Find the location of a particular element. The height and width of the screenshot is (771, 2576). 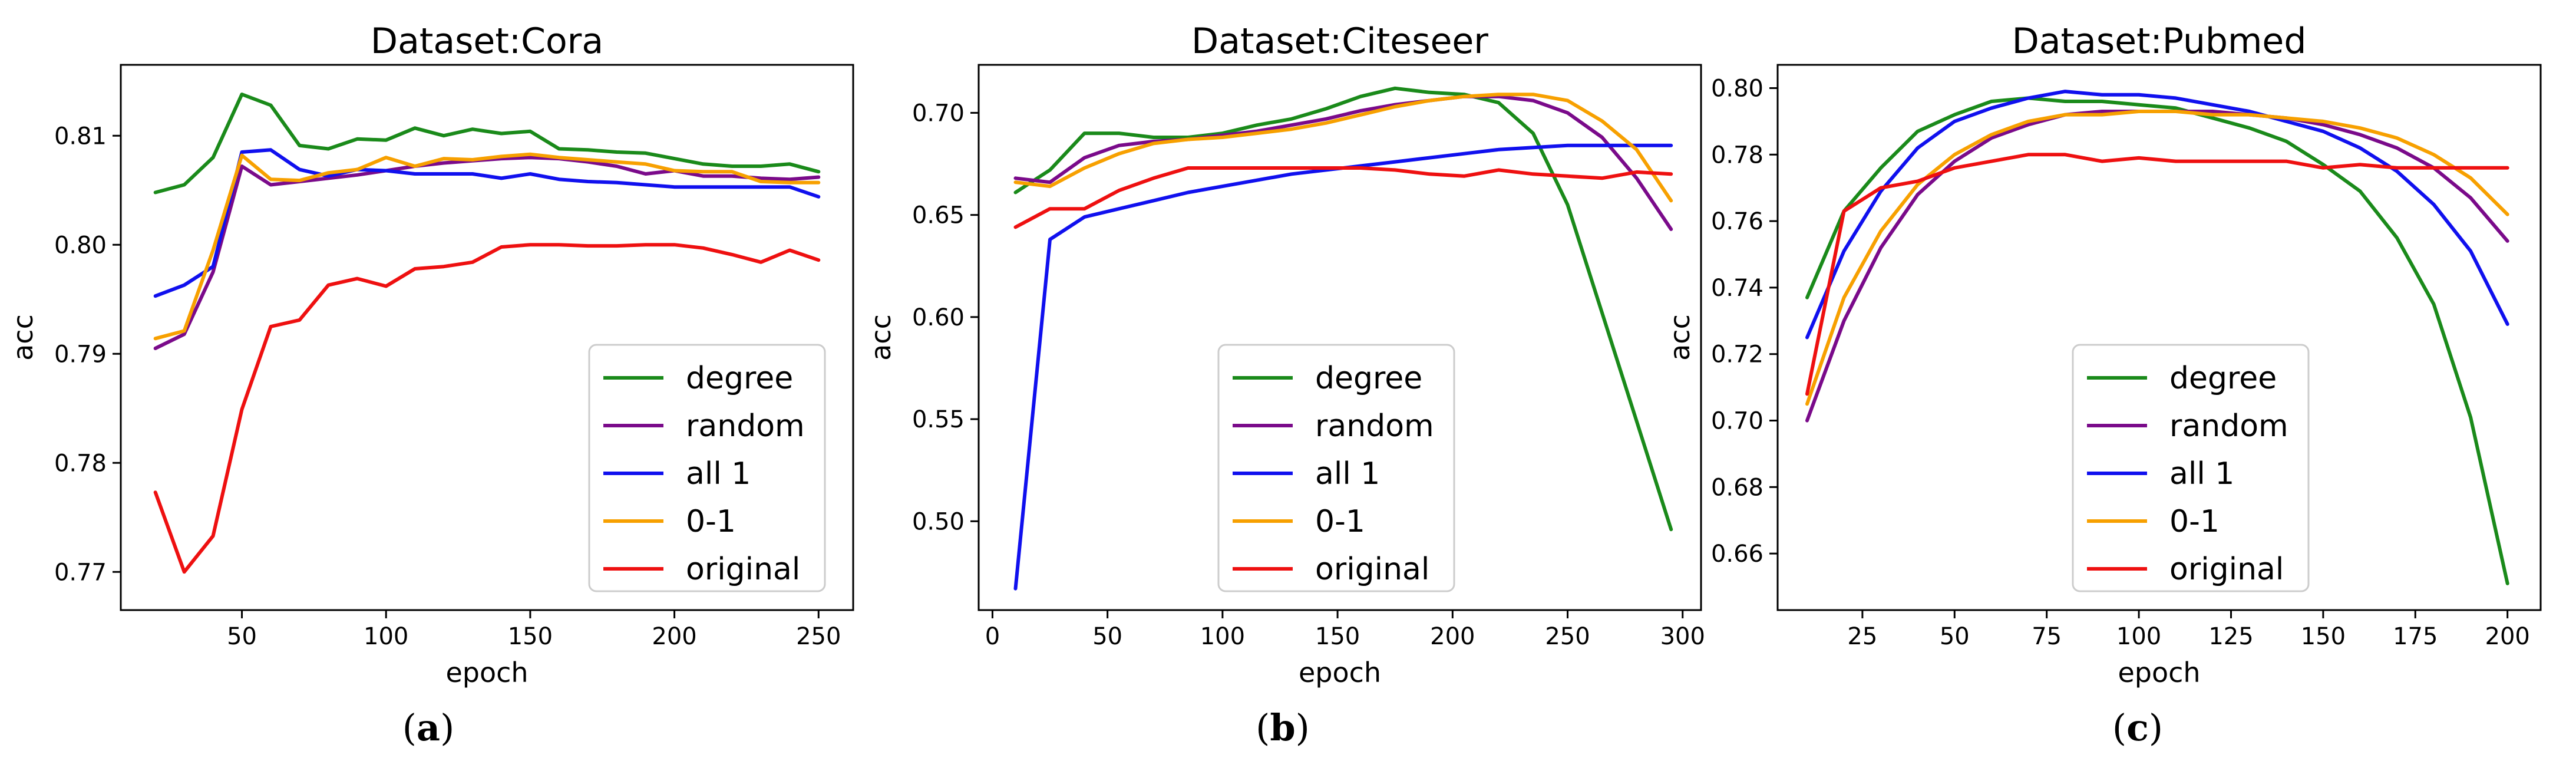

x-tick-label: 300 is located at coordinates (1682, 636).